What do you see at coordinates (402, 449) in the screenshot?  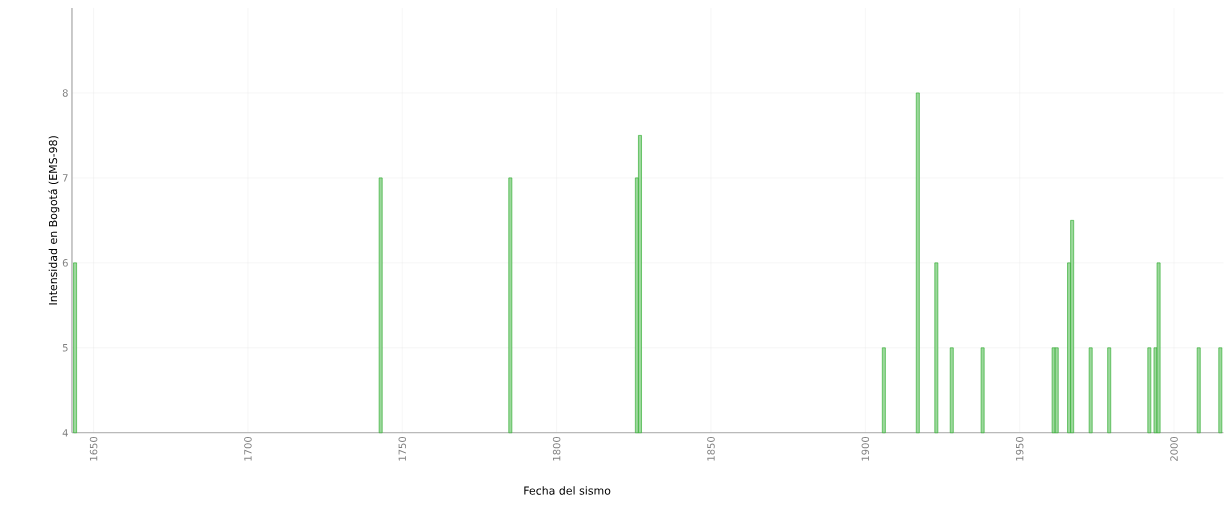 I see `x-tick-label: 1750` at bounding box center [402, 449].